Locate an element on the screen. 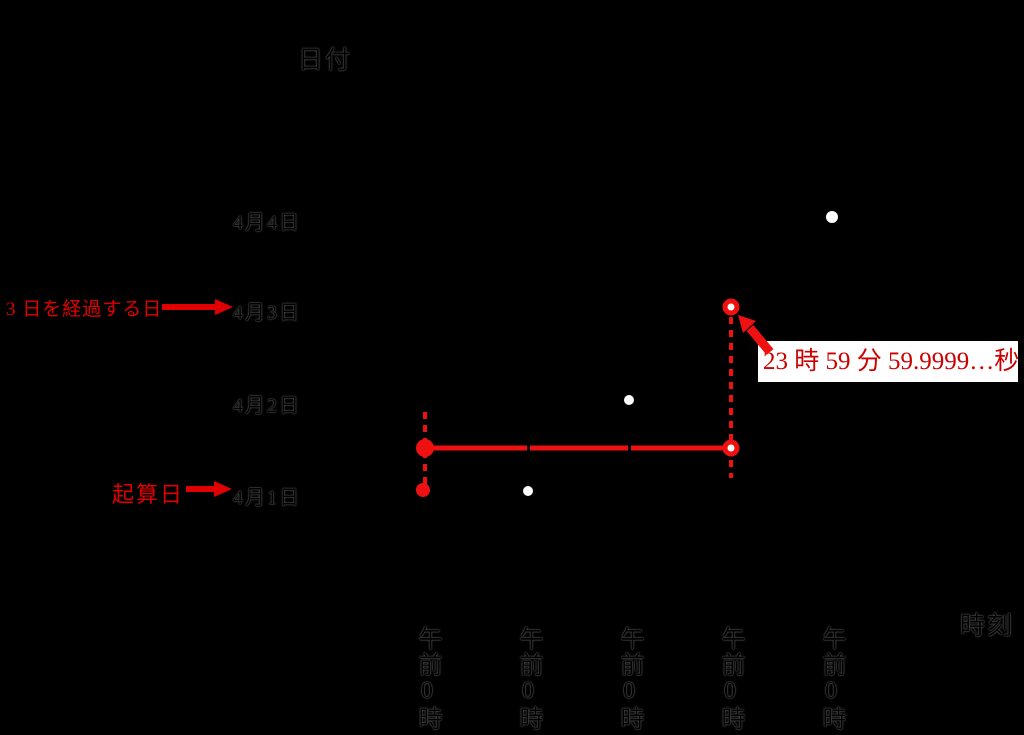  x-axis-title: 時刻 is located at coordinates (987, 626).